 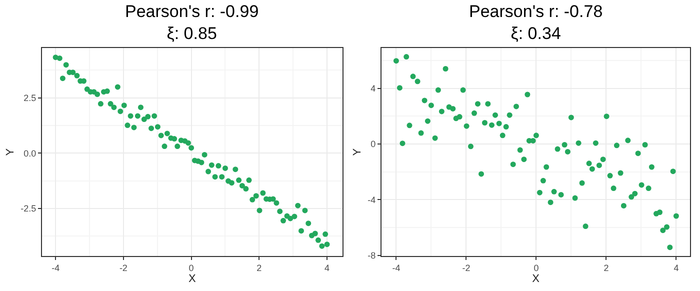 I want to click on y-tick-label: -8, so click(x=372, y=255).